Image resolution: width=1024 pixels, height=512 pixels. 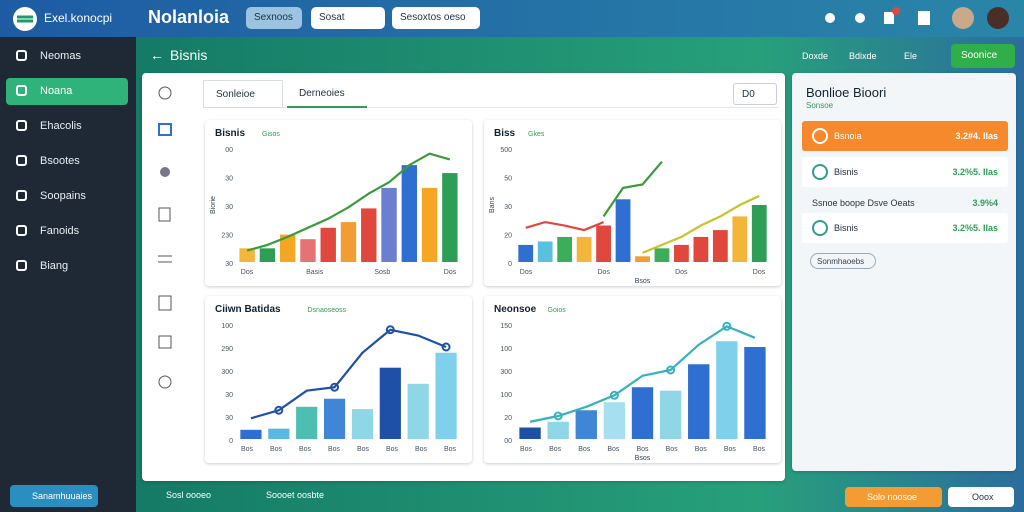 I want to click on metric-item: Ssnoe boope Dsve Oeats 3.9%4, so click(x=905, y=203).